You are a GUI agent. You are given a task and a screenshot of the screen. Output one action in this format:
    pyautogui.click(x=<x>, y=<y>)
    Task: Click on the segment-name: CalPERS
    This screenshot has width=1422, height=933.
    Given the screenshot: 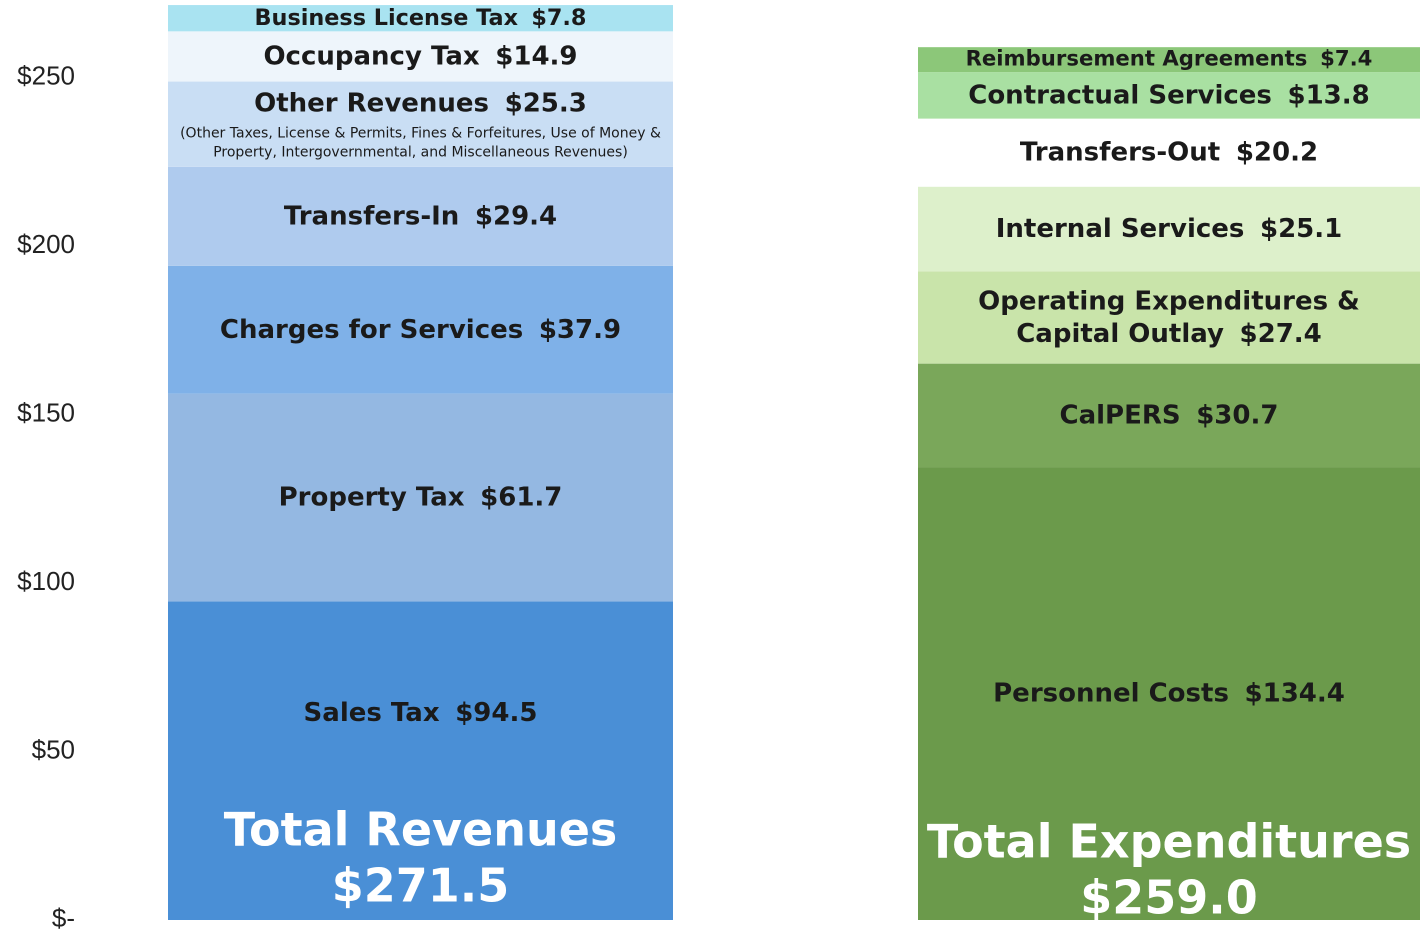 What is the action you would take?
    pyautogui.click(x=1120, y=415)
    